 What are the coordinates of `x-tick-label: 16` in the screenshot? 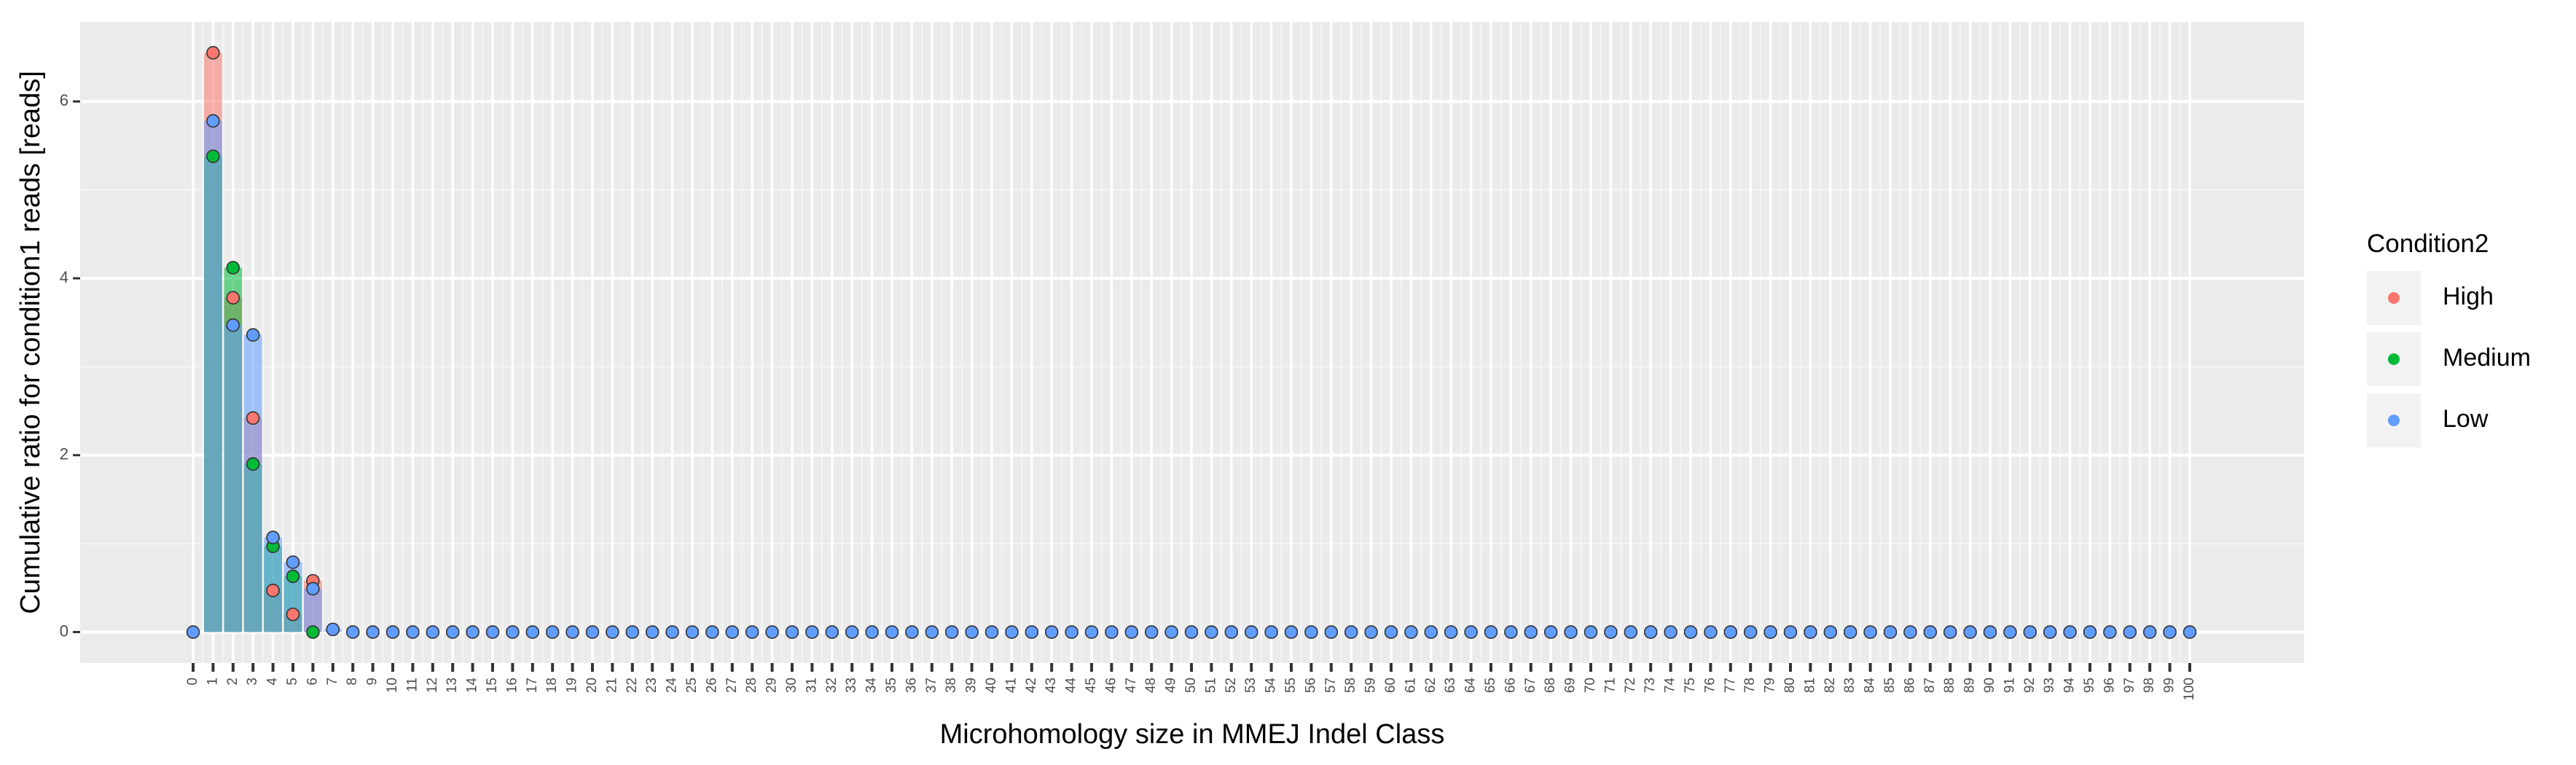 It's located at (512, 685).